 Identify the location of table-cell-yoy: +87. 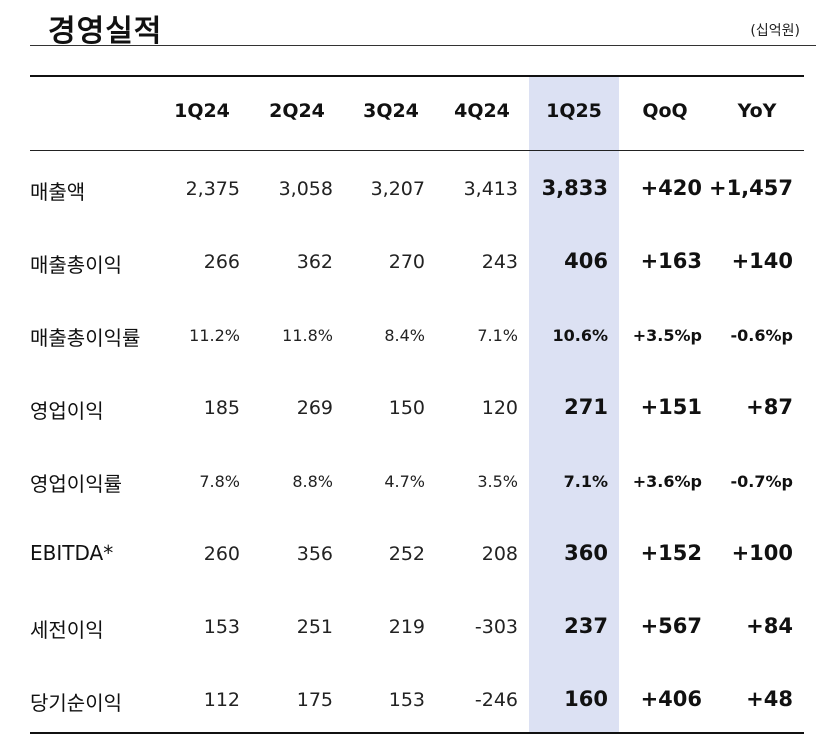
(769, 407).